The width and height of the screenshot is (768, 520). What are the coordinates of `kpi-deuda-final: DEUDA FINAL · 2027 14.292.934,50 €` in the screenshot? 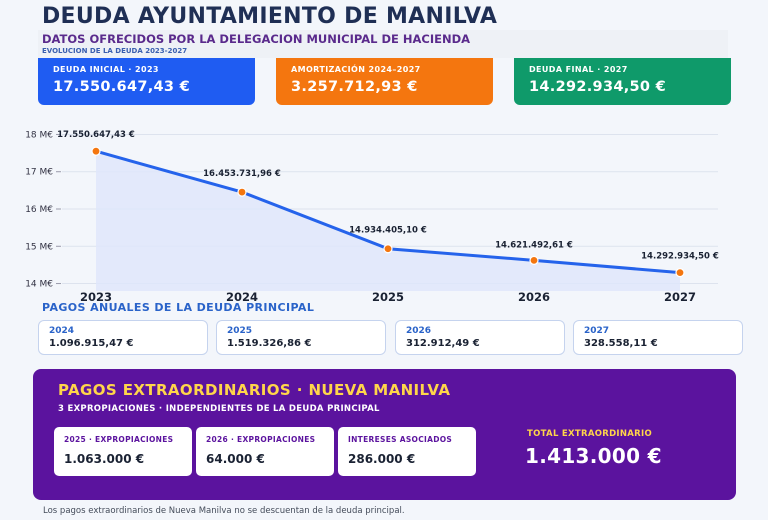 It's located at (622, 81).